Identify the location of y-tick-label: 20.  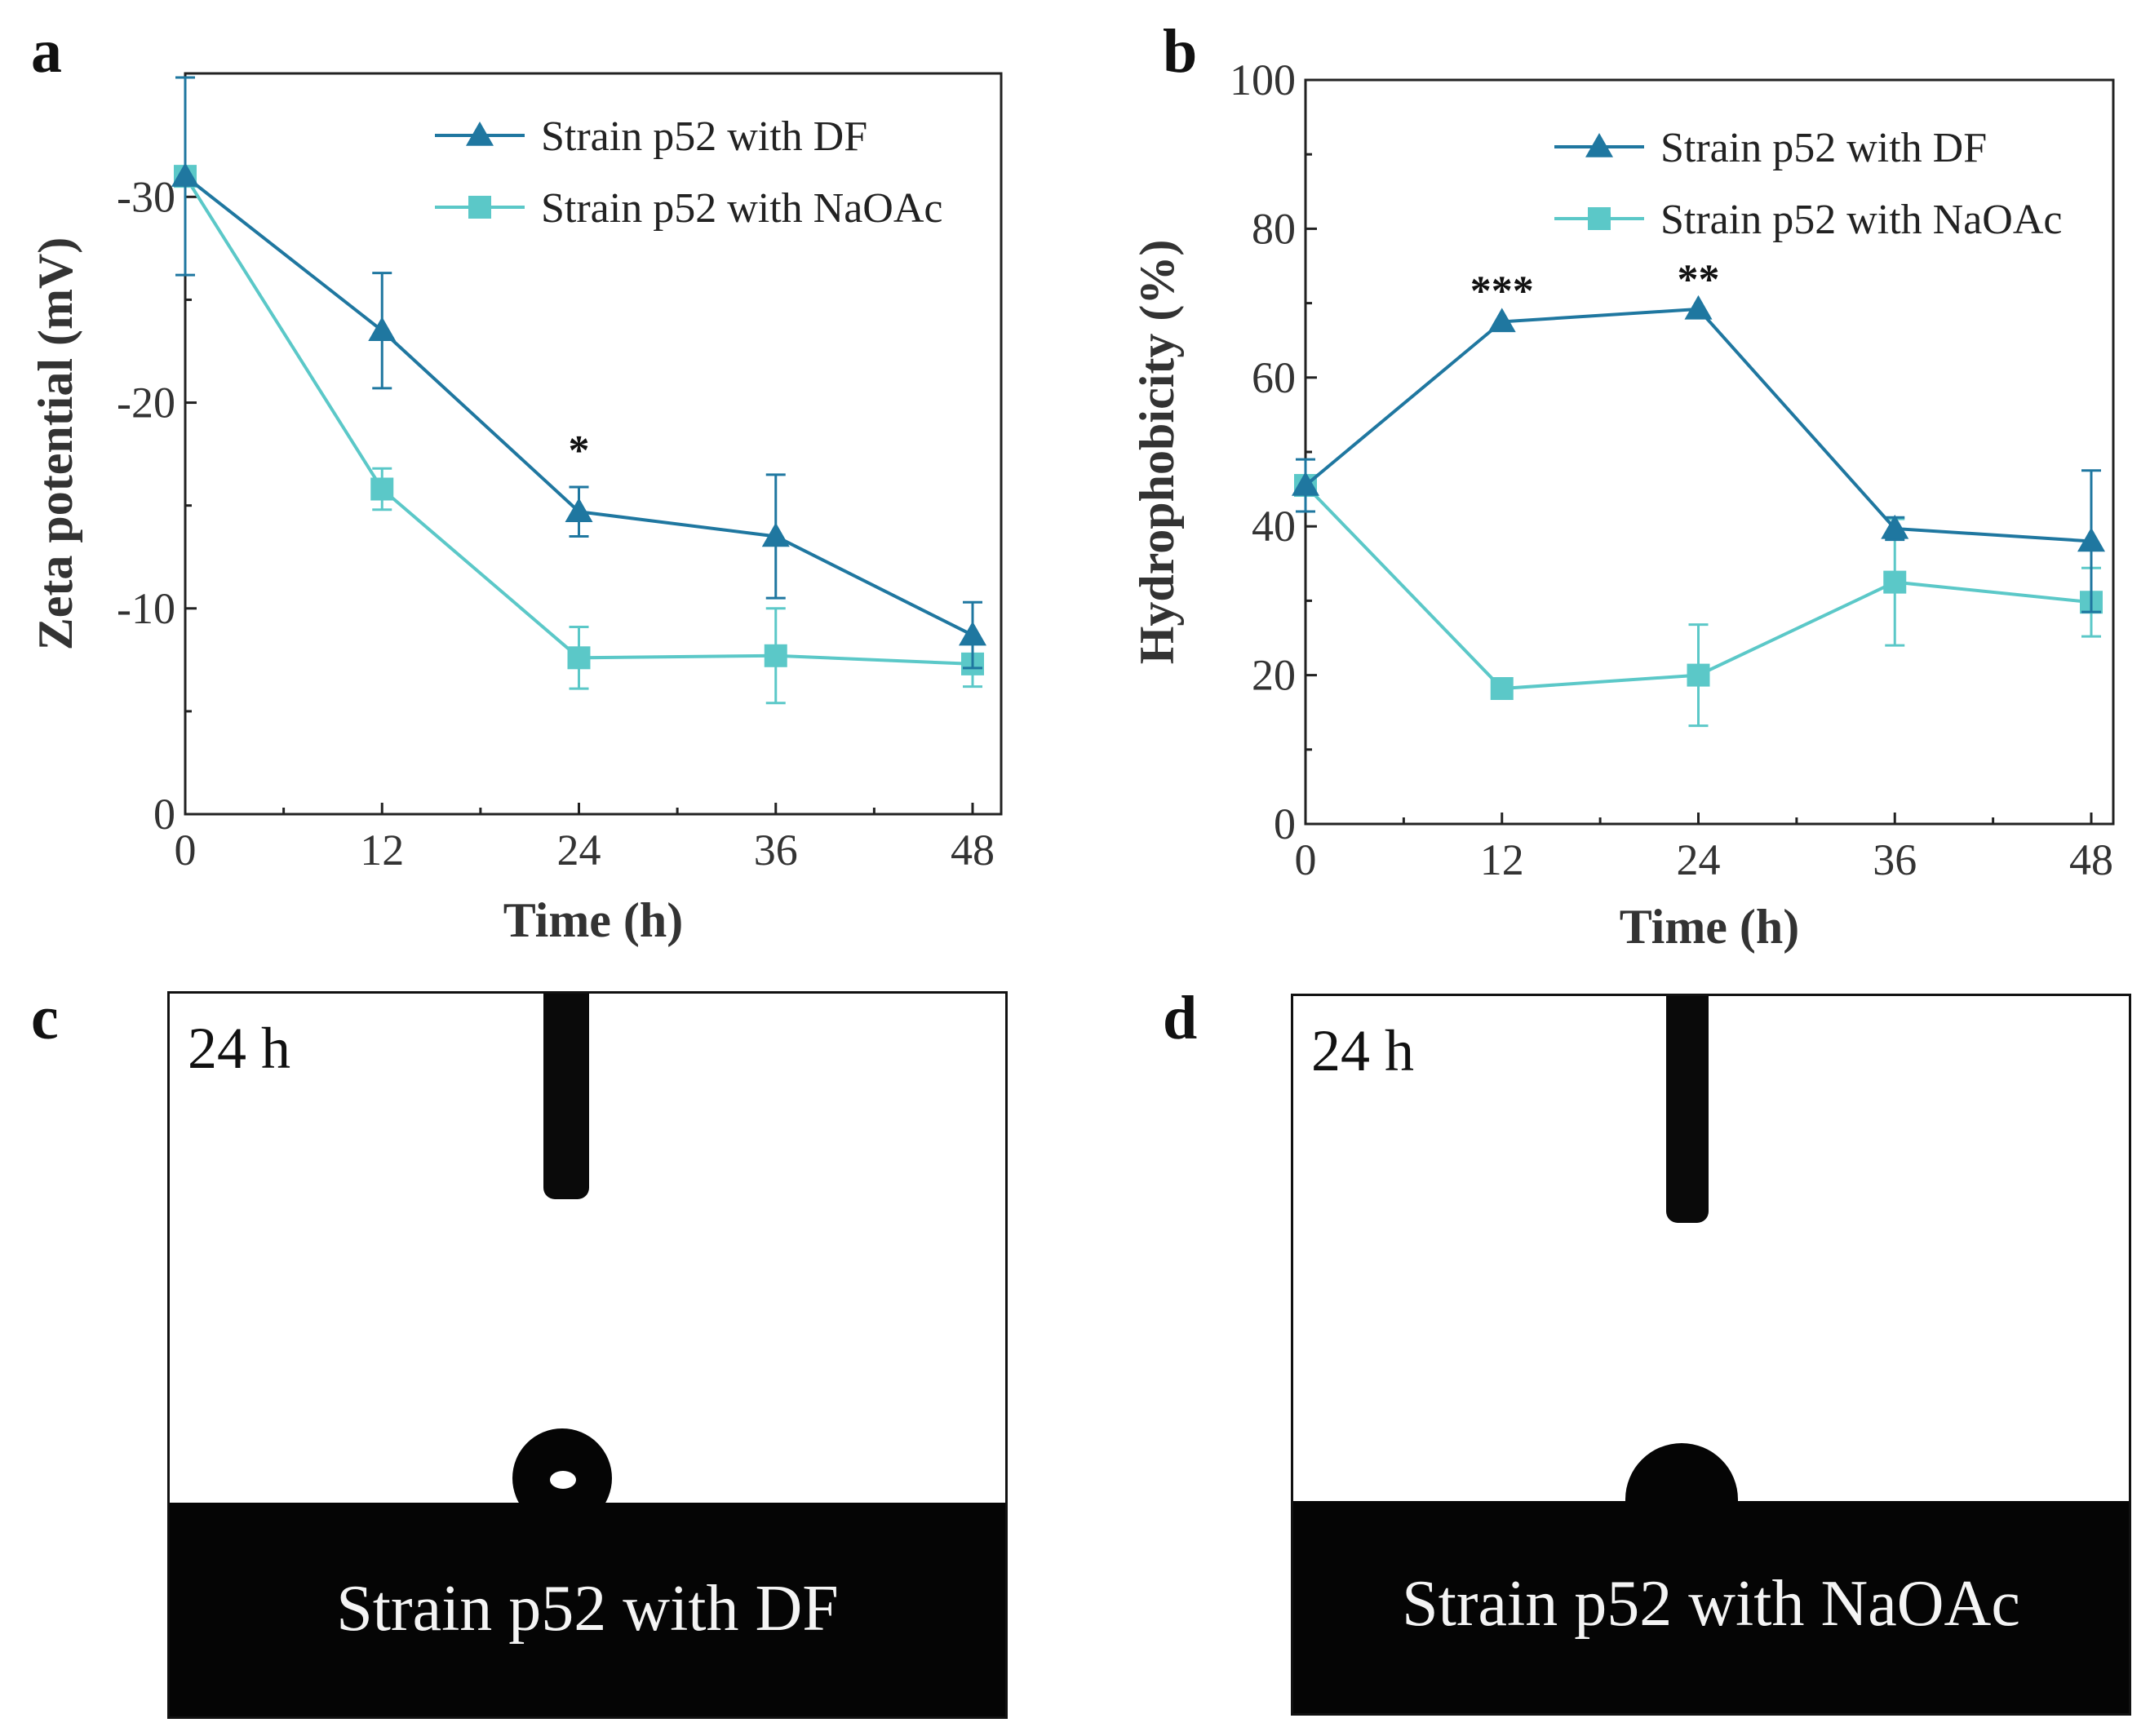
(1274, 675).